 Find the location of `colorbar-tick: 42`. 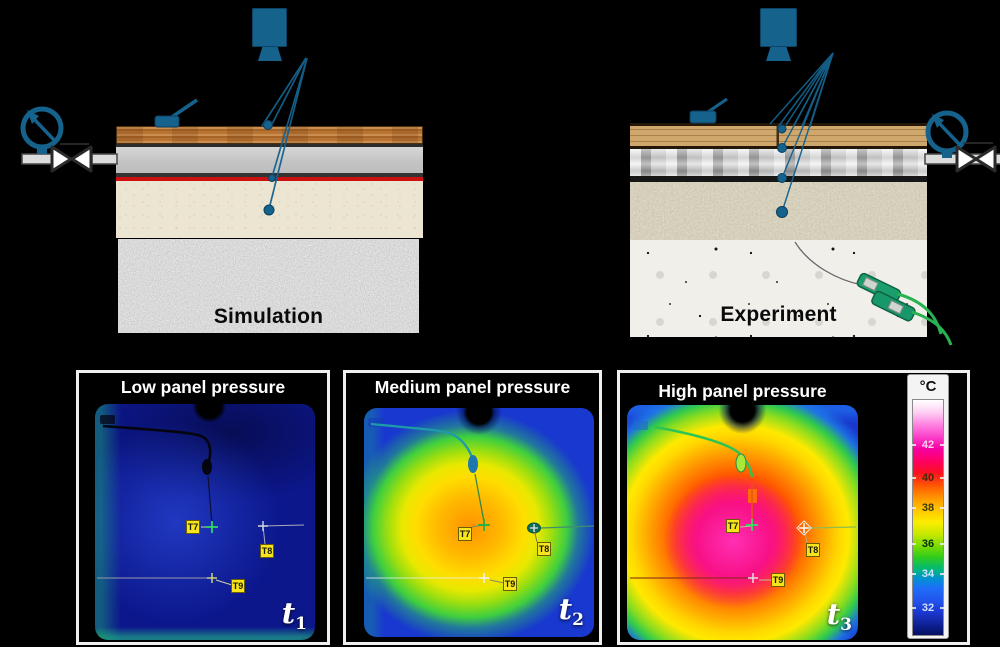

colorbar-tick: 42 is located at coordinates (928, 445).